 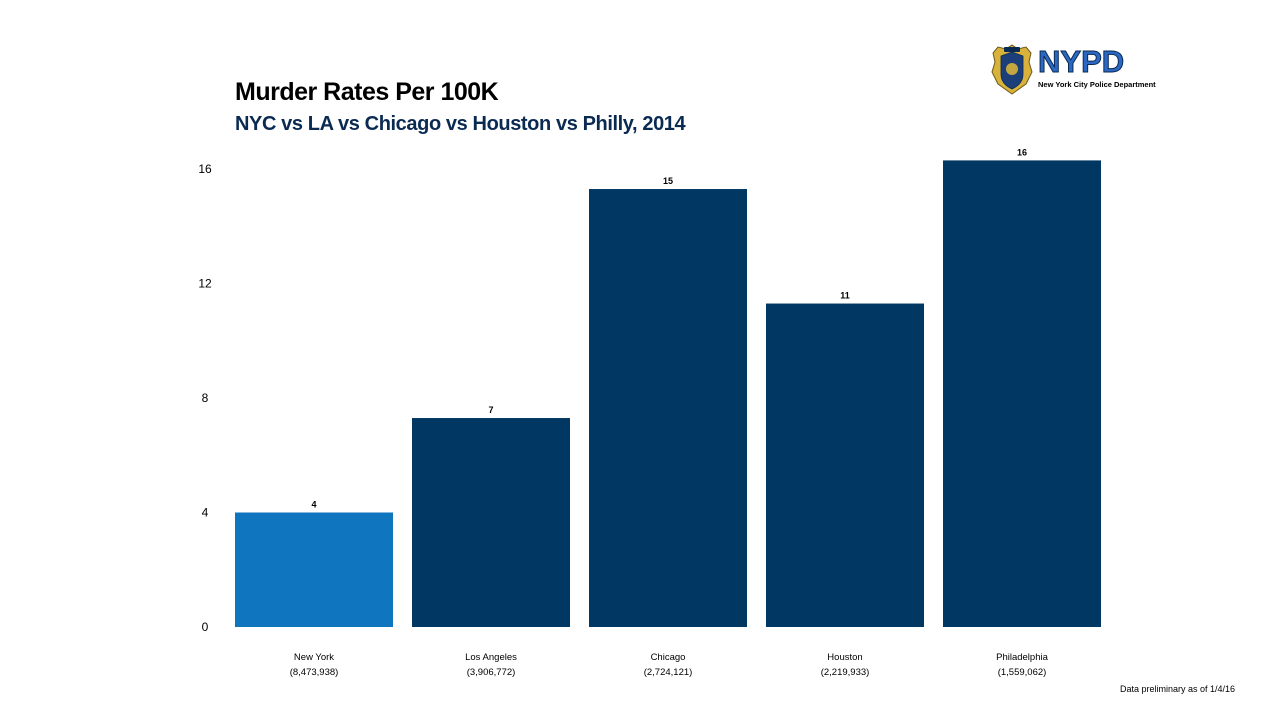 I want to click on x-category-label: New York, so click(x=314, y=657).